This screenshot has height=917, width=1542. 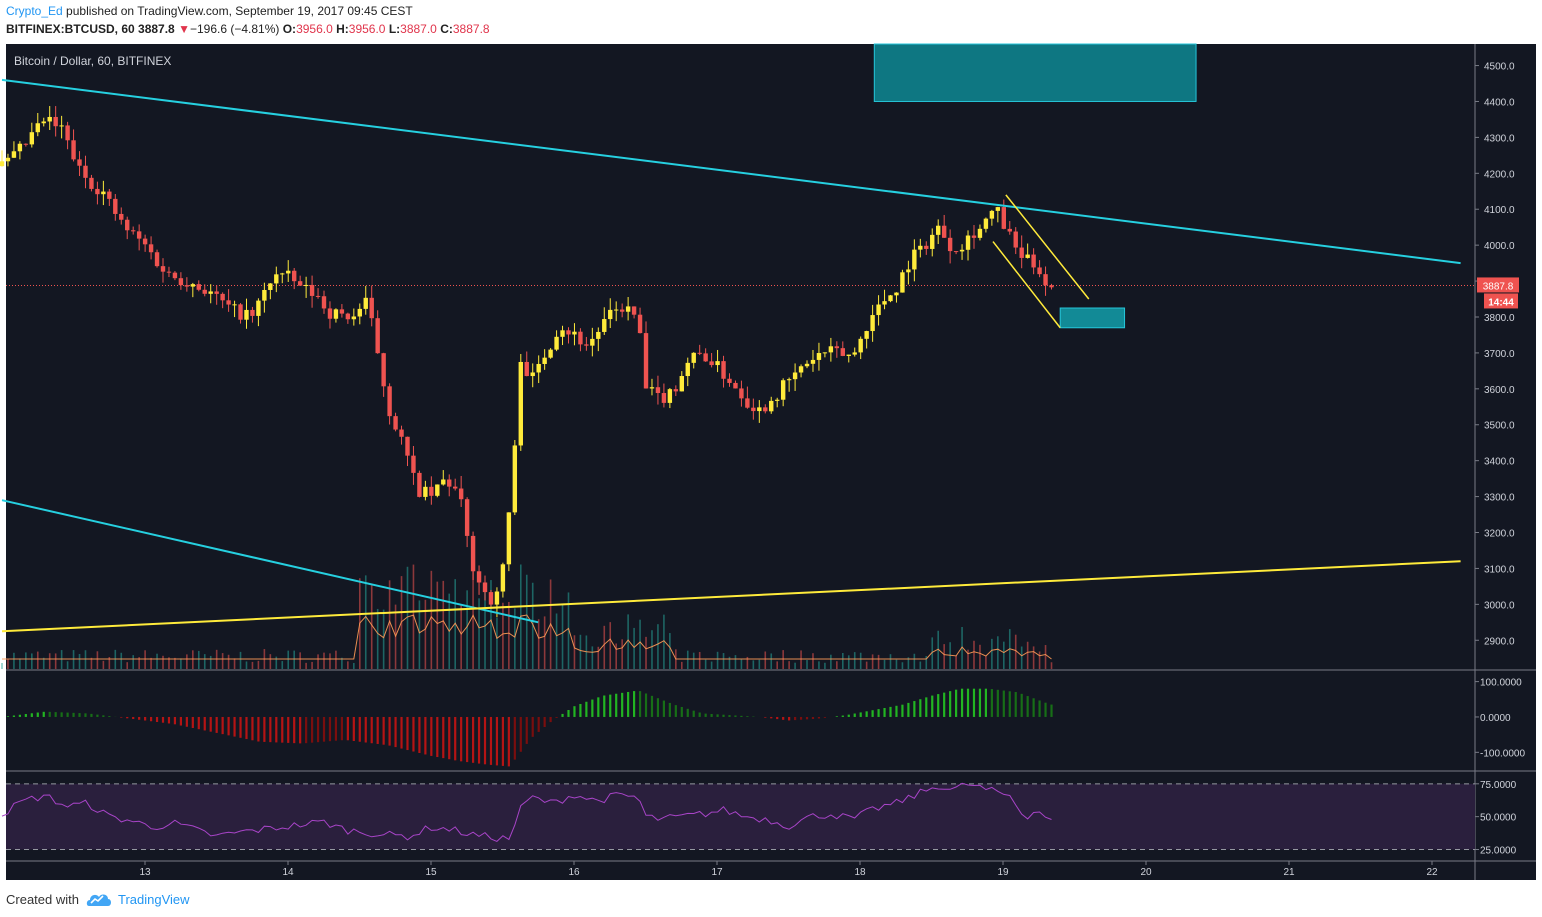 I want to click on footer: Created with TradingView, so click(x=771, y=900).